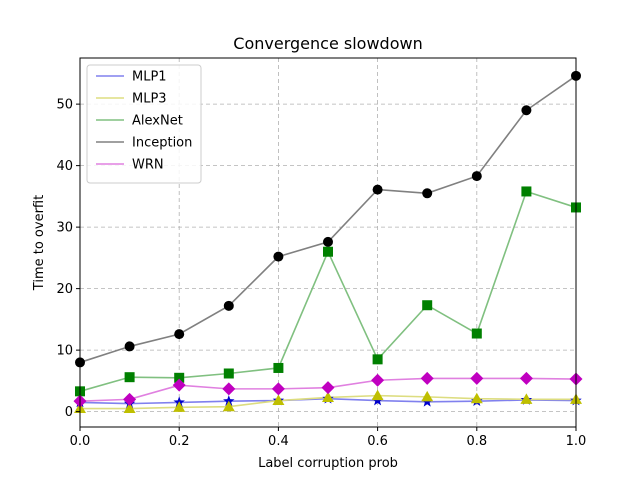  I want to click on y-tick-label: 0, so click(69, 412).